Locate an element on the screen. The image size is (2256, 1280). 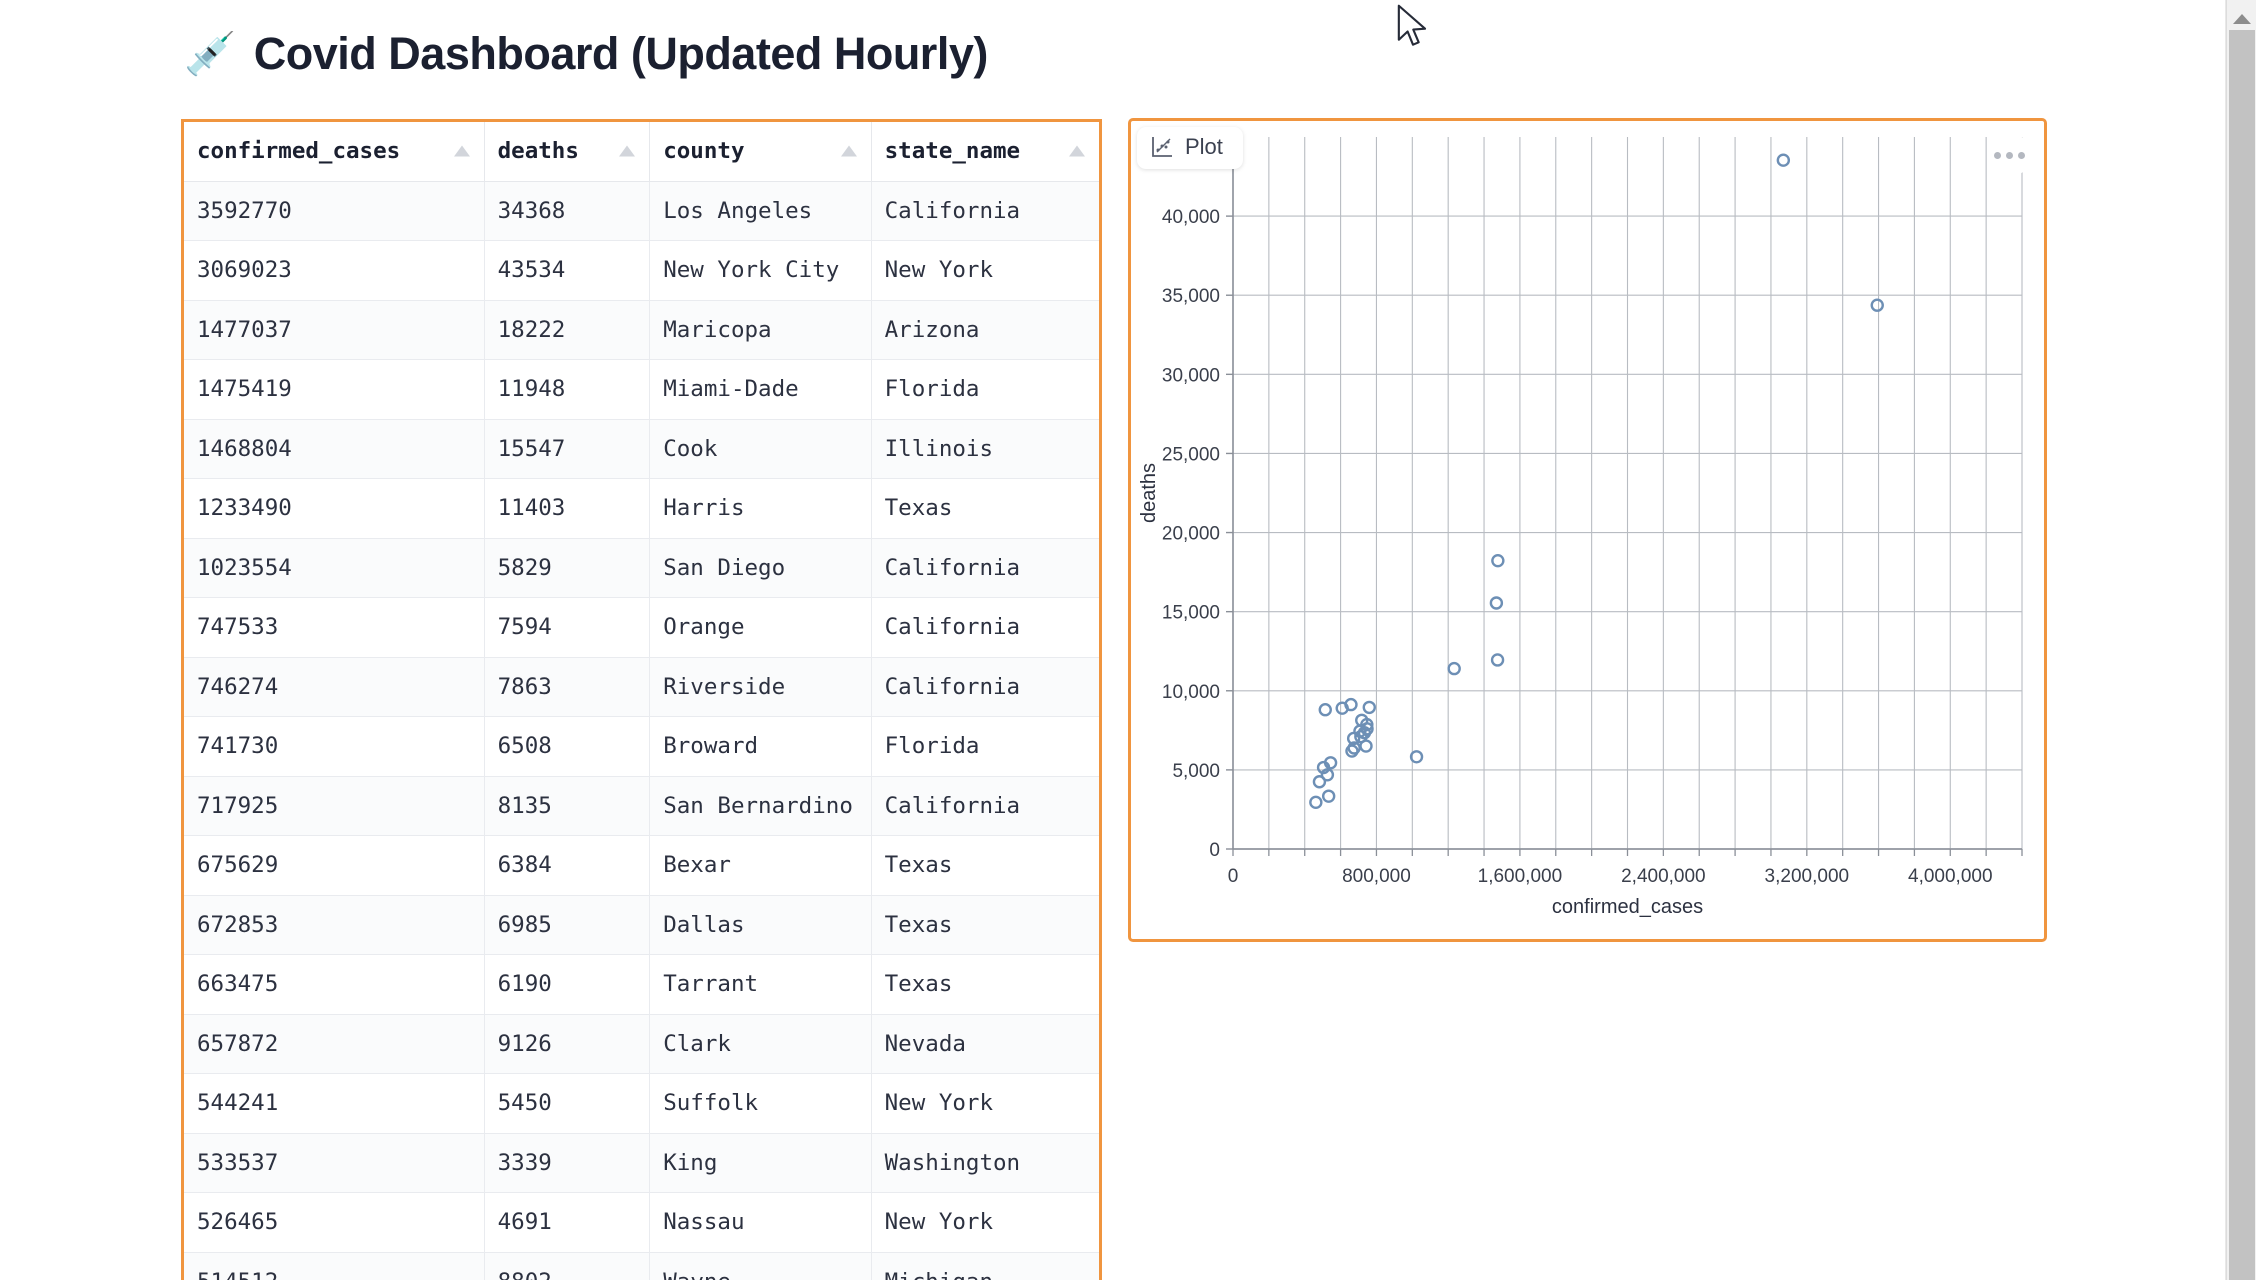
table-cell-confirmed_cases: 657872 is located at coordinates (334, 1044).